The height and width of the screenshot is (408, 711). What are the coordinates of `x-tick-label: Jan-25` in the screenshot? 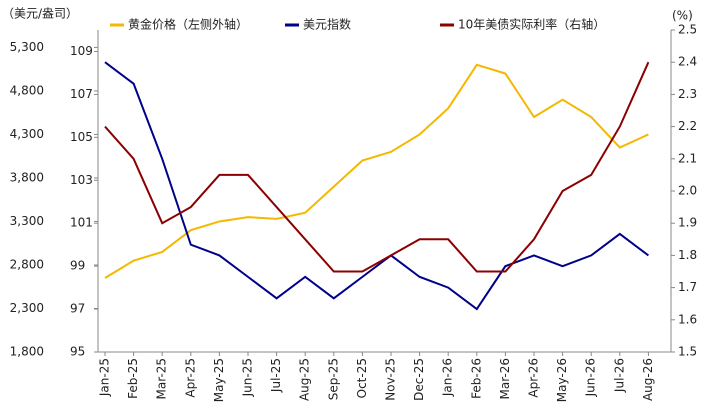 It's located at (105, 377).